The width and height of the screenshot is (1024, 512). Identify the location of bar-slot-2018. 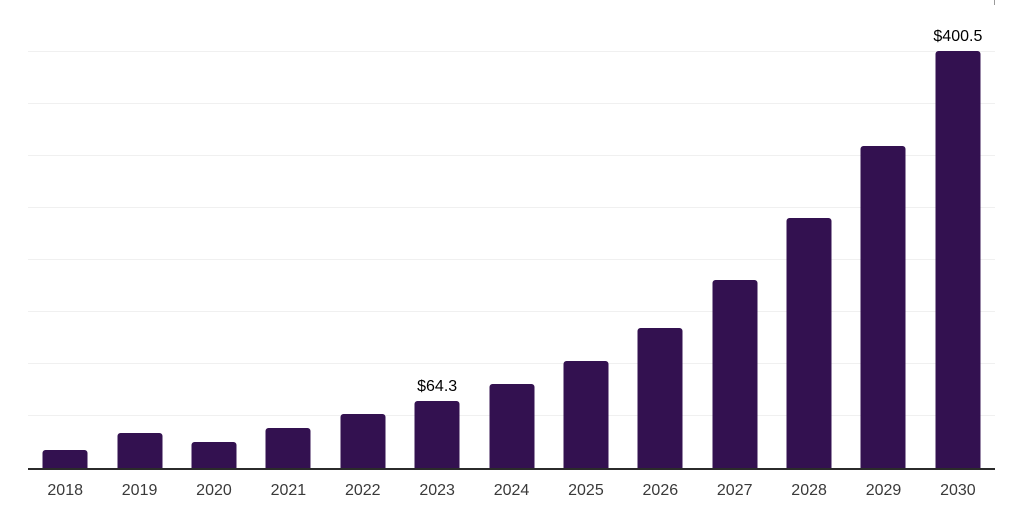
(65, 234).